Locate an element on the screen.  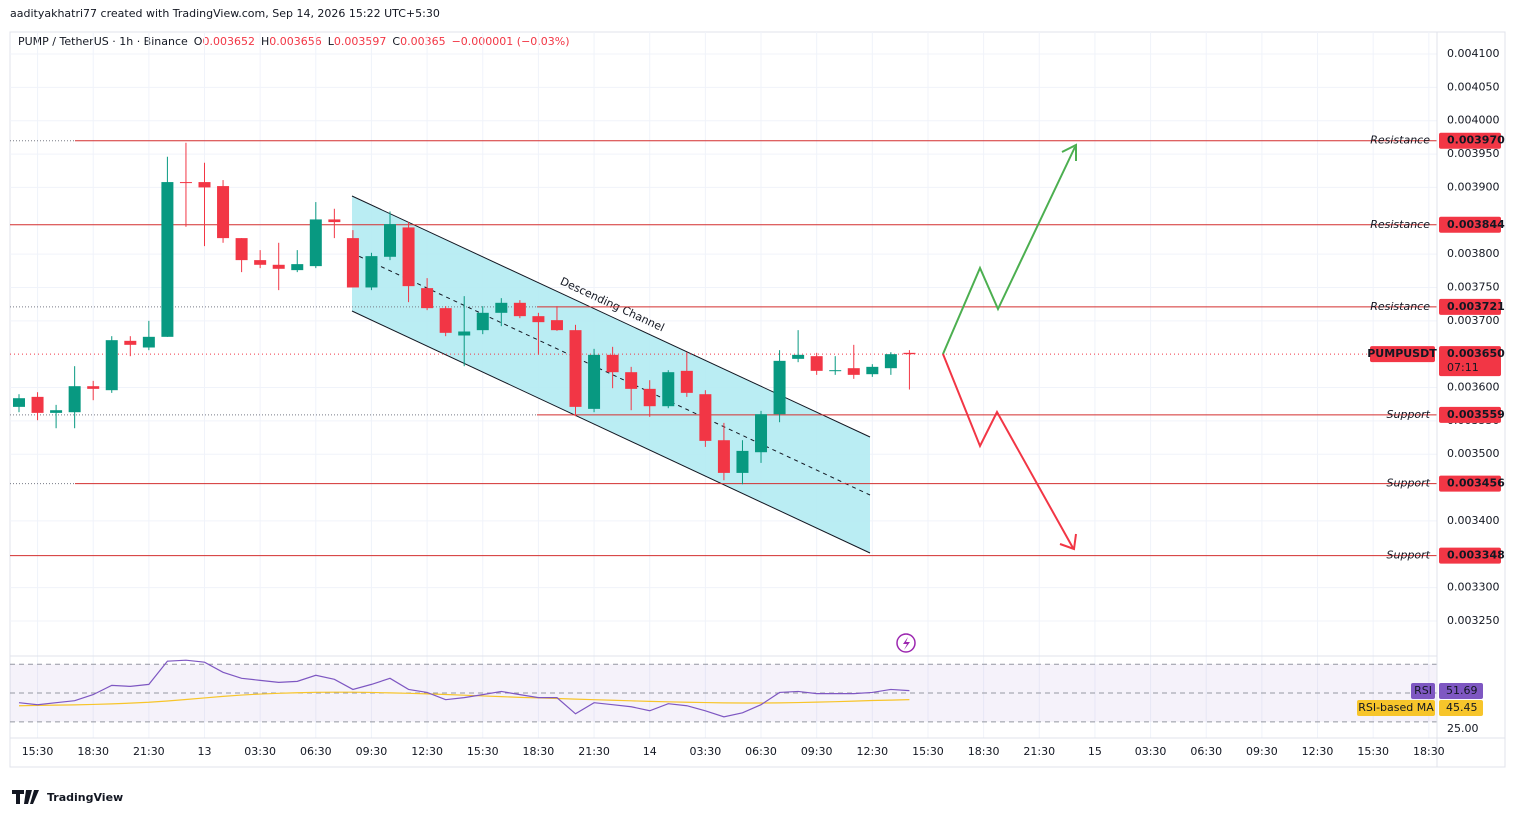
rsi-name: RSI-based MA is located at coordinates (1396, 707).